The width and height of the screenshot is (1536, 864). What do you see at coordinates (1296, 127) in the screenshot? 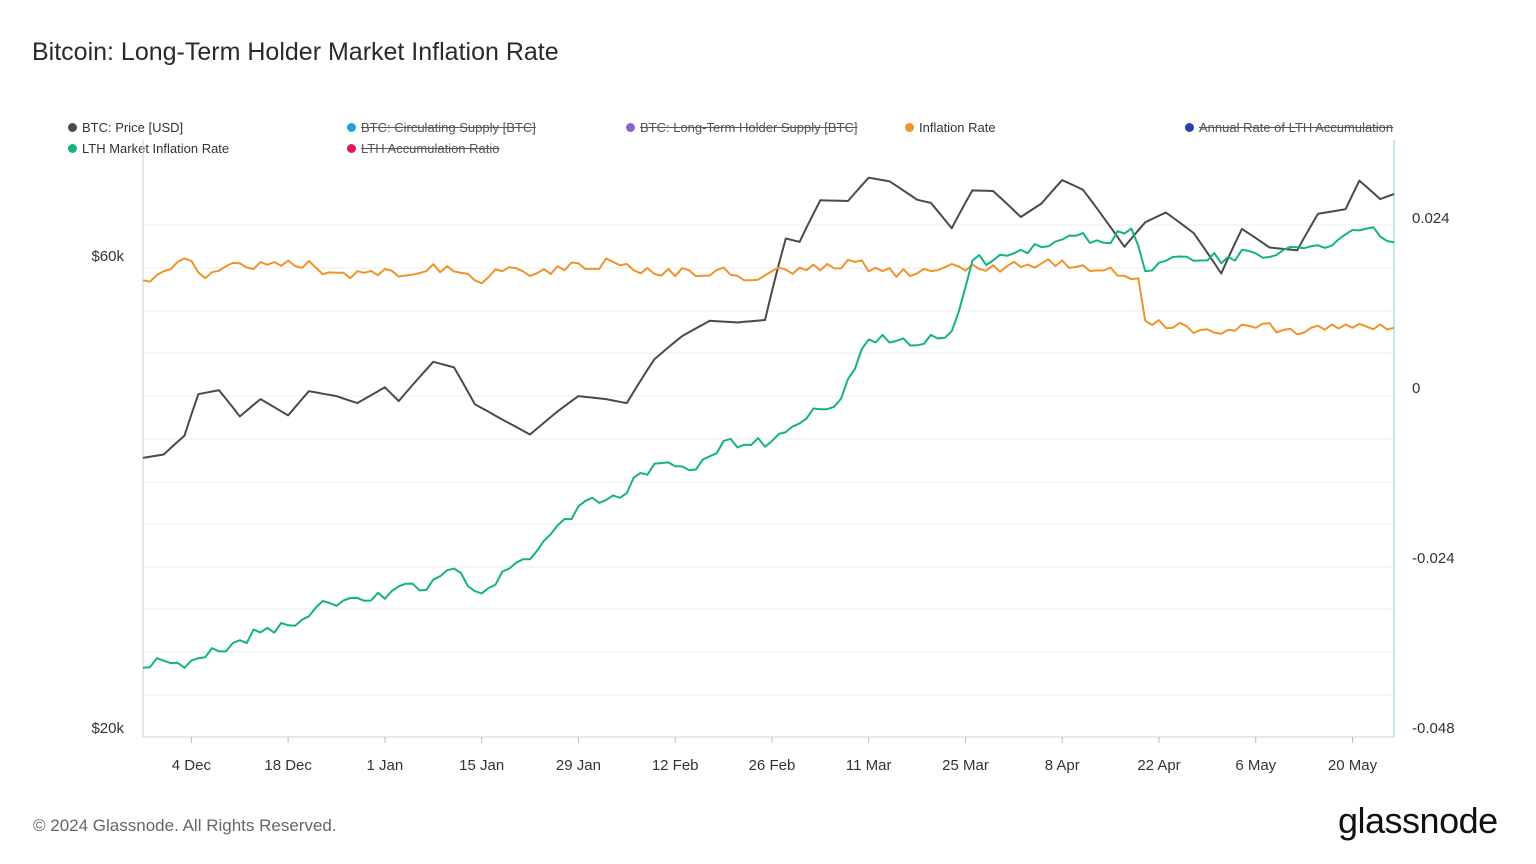
I see `legend-label: Annual Rate of LTH Accumulation` at bounding box center [1296, 127].